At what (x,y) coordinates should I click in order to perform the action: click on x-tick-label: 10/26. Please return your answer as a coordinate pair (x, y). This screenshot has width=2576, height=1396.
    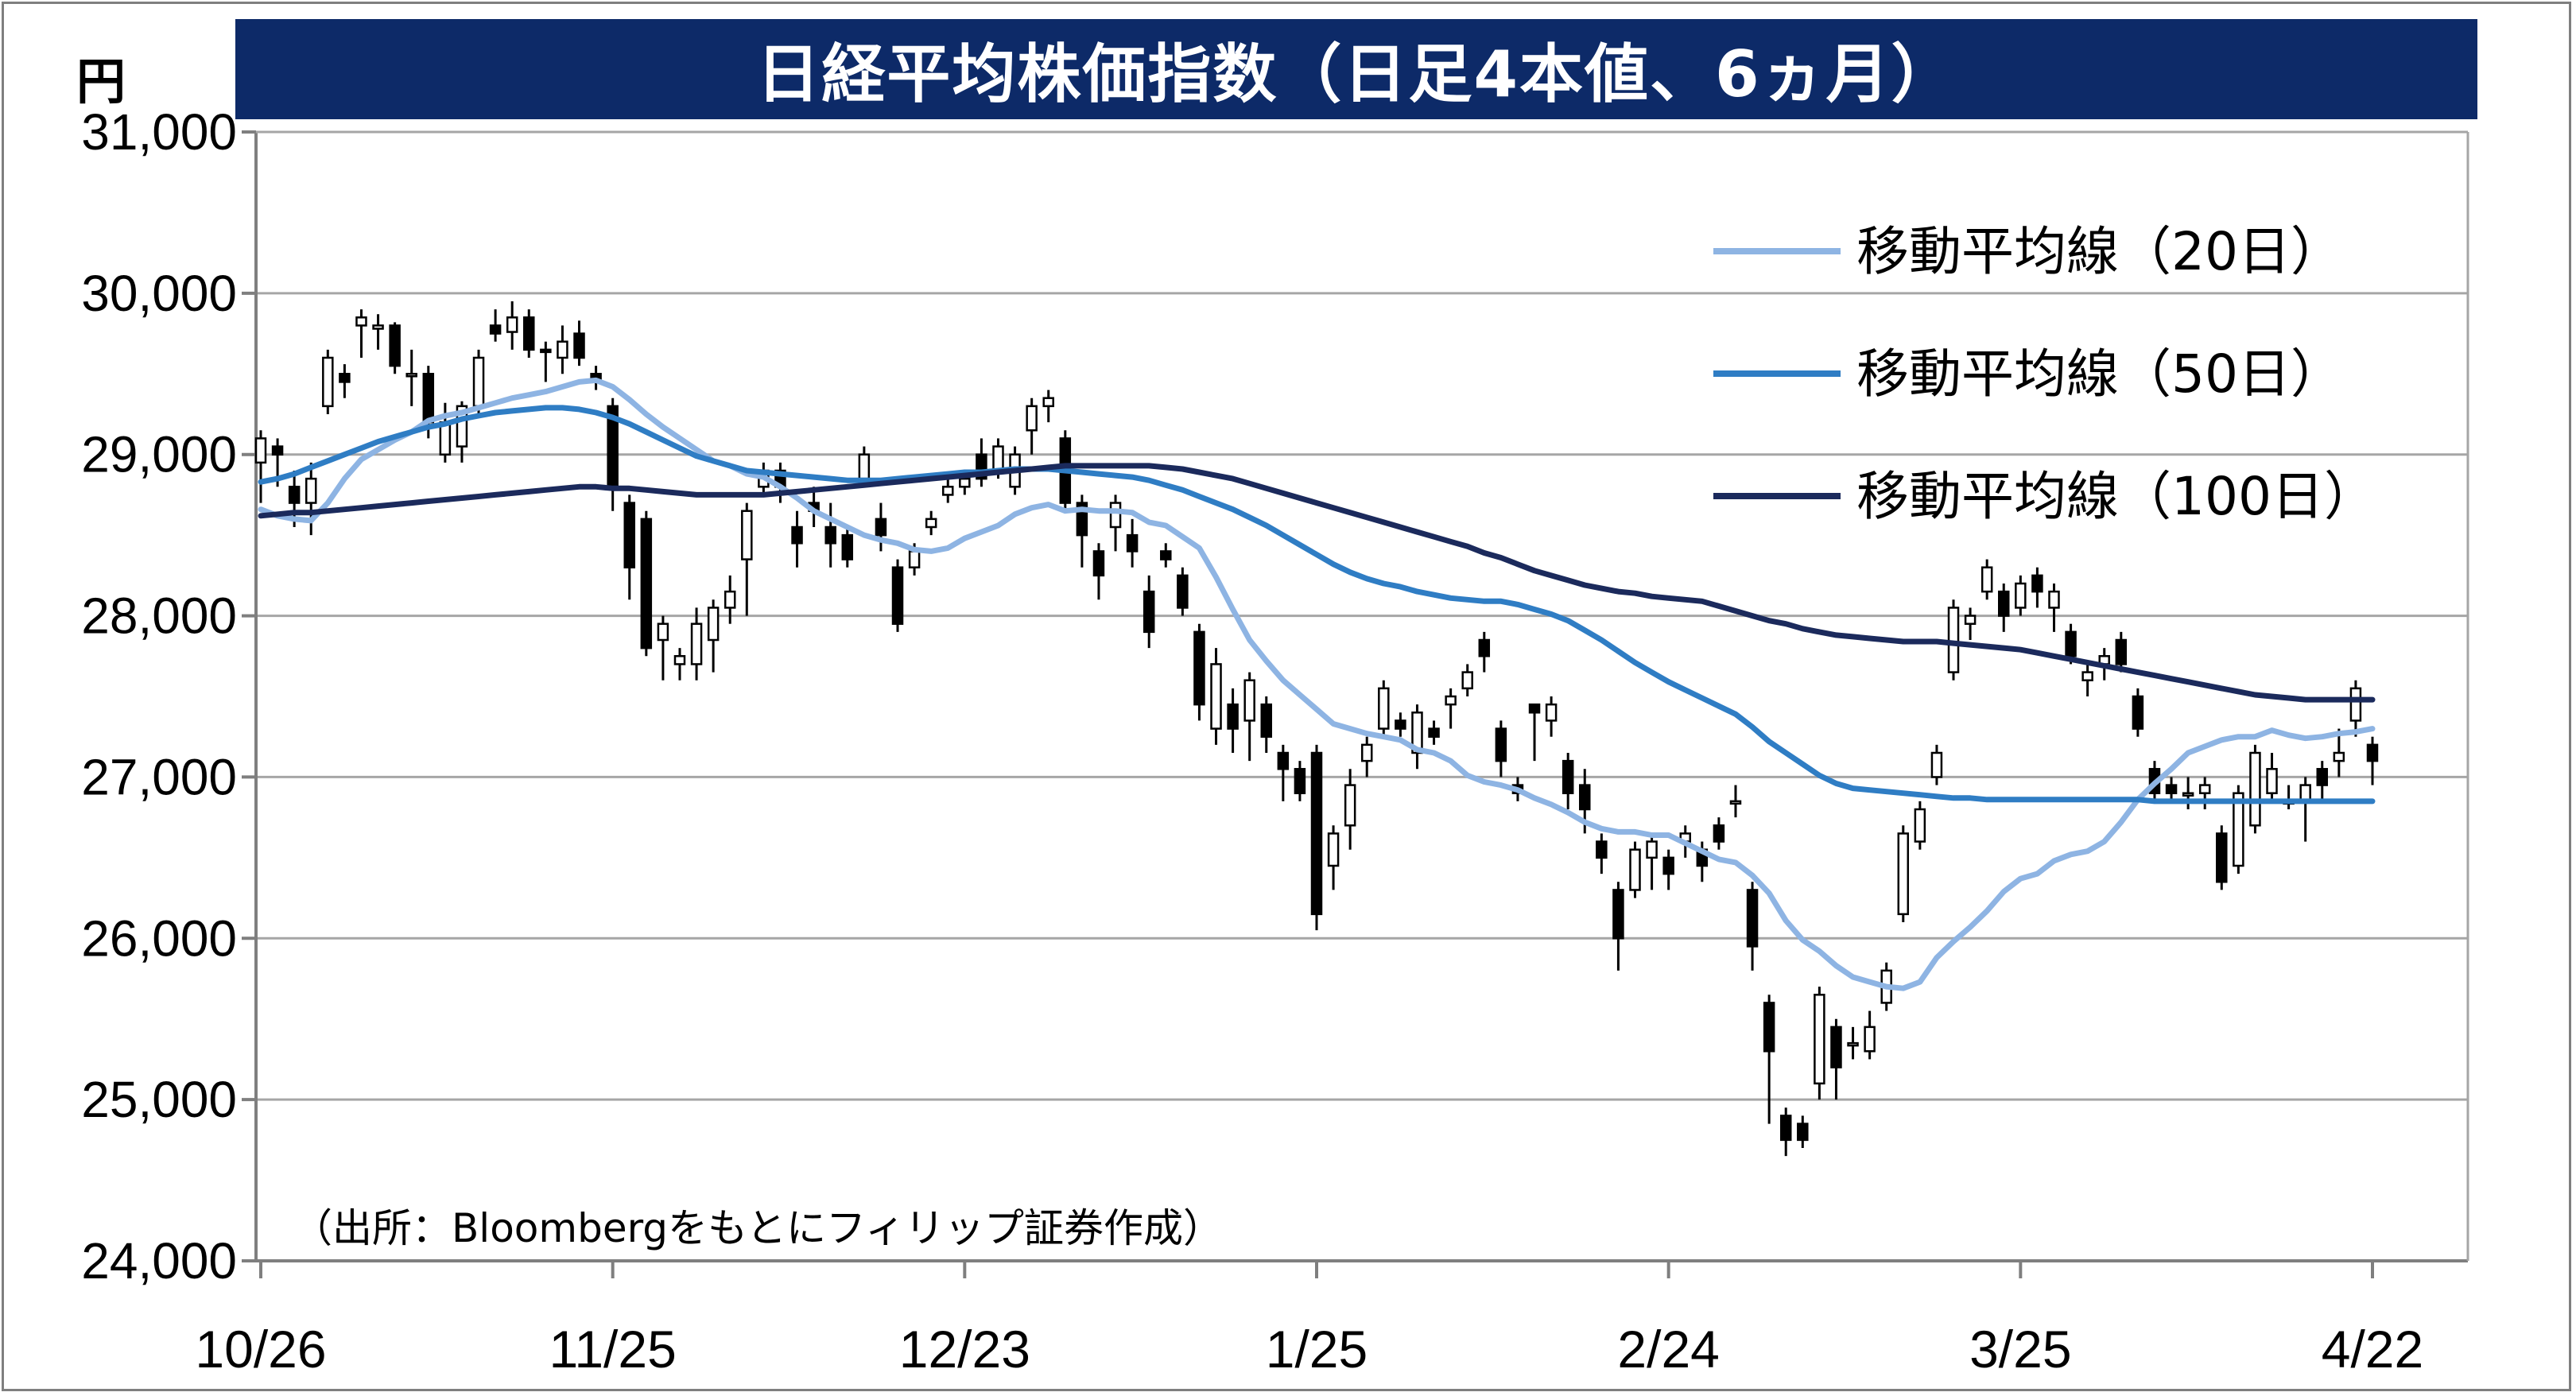
    Looking at the image, I should click on (261, 1349).